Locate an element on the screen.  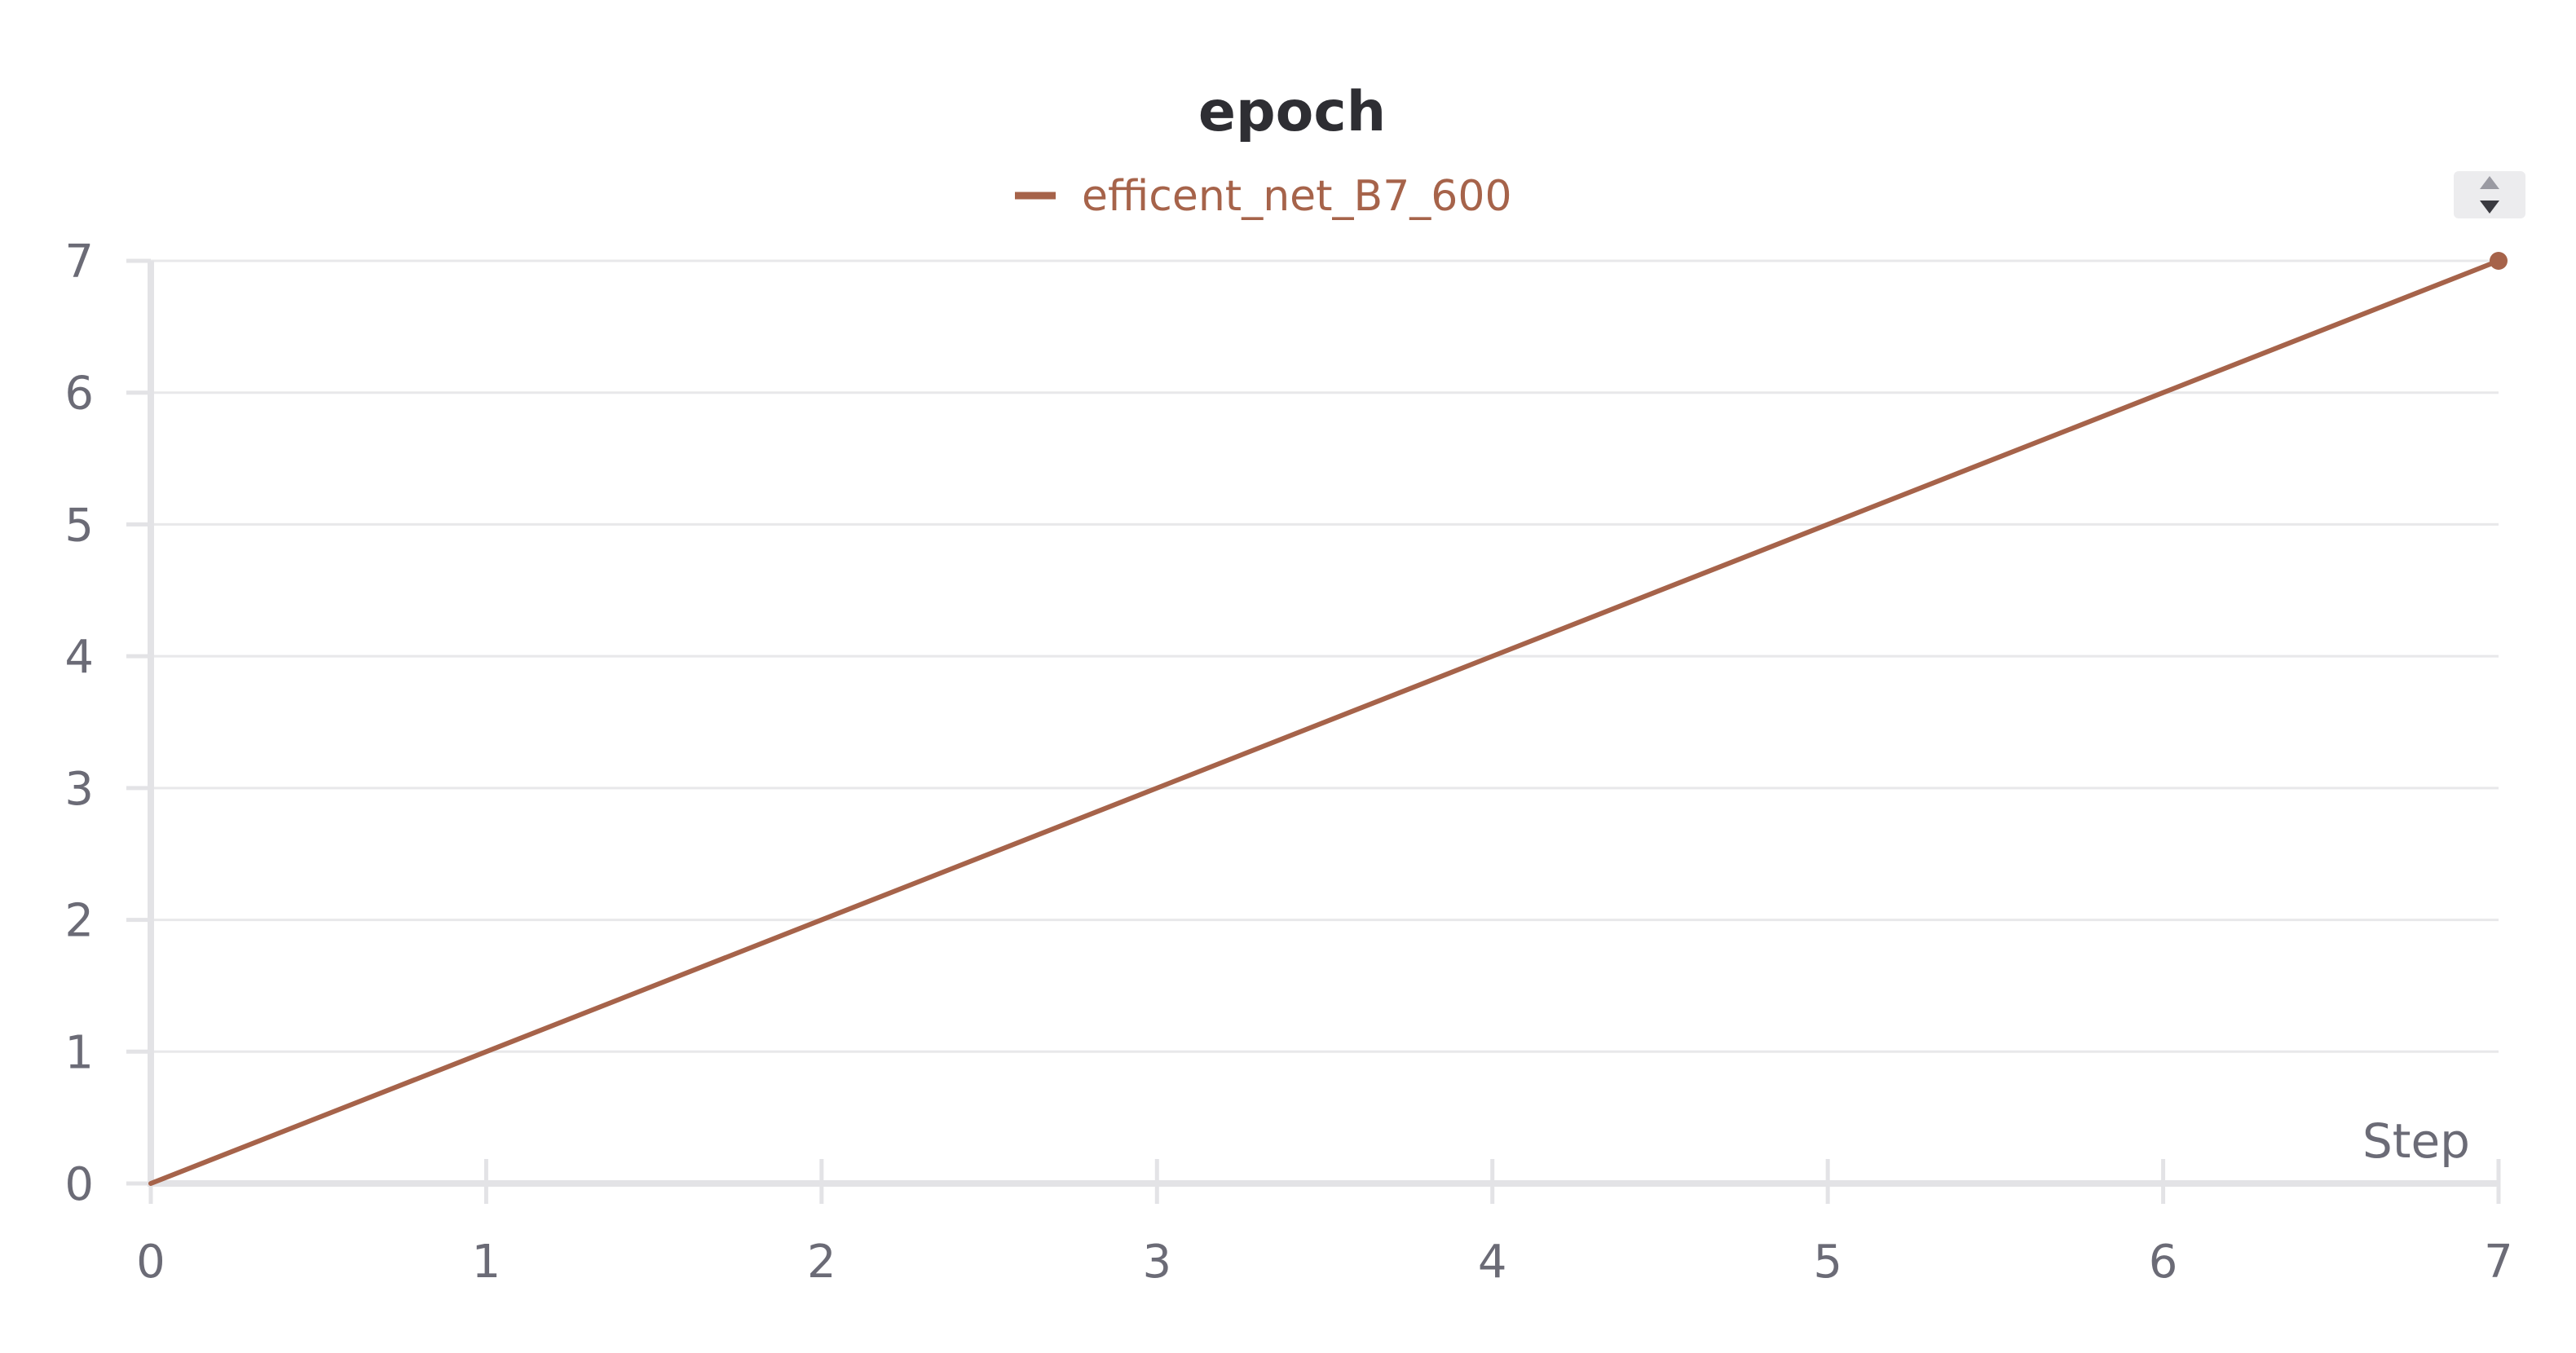
y-tick-label: 3 is located at coordinates (79, 789).